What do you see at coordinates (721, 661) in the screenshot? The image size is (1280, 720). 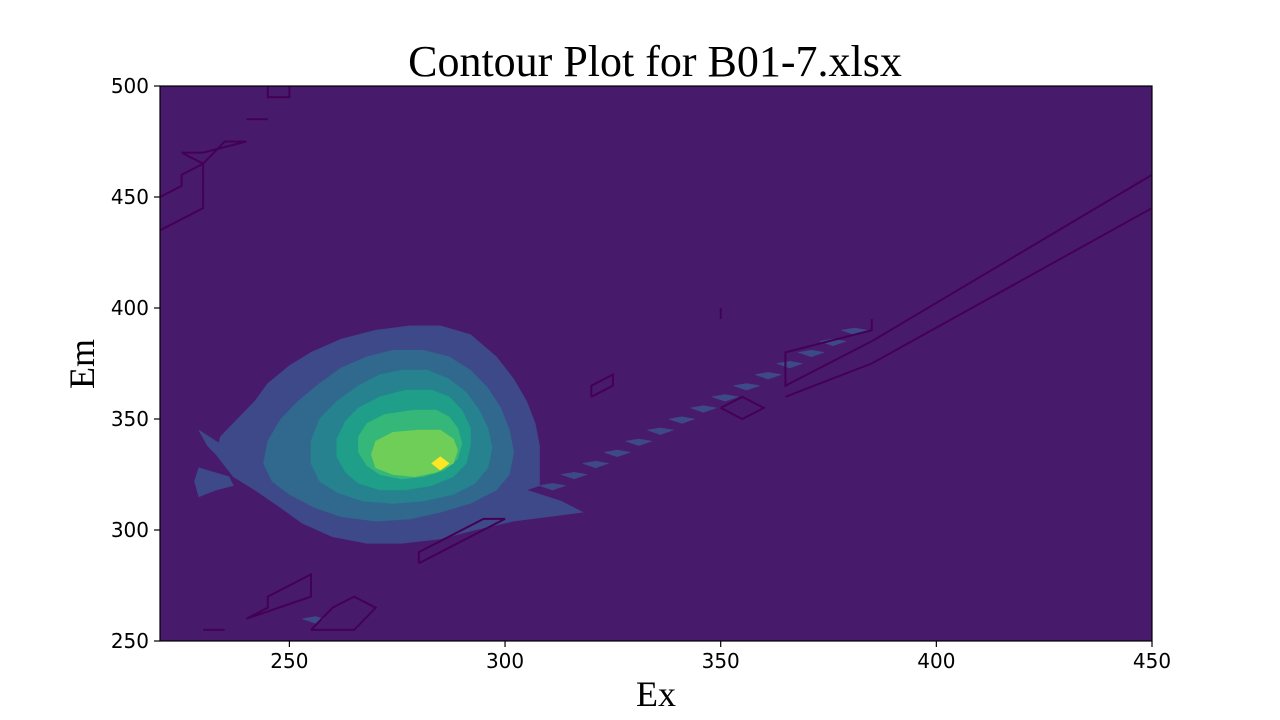 I see `x-tick-label-350: 350` at bounding box center [721, 661].